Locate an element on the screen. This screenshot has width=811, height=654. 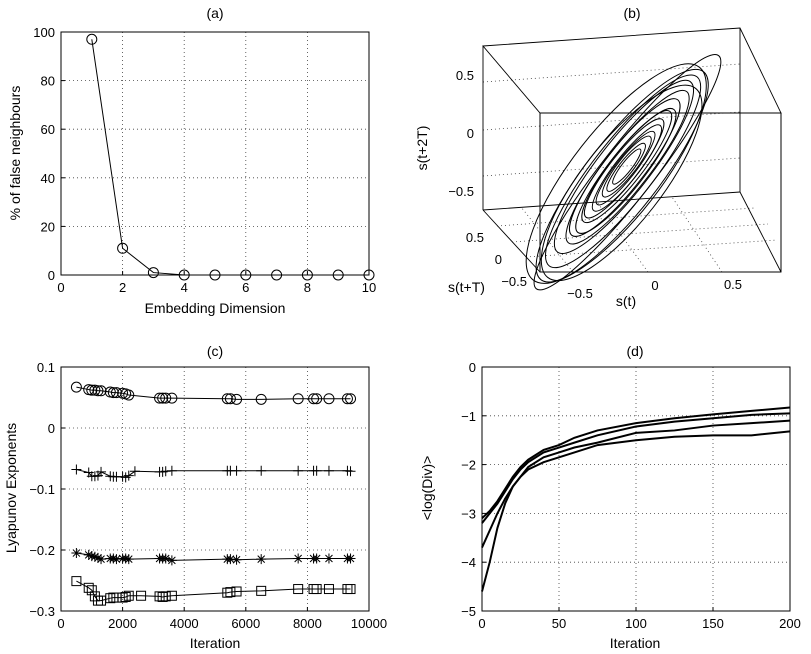
panel-a-title: (a) is located at coordinates (214, 13).